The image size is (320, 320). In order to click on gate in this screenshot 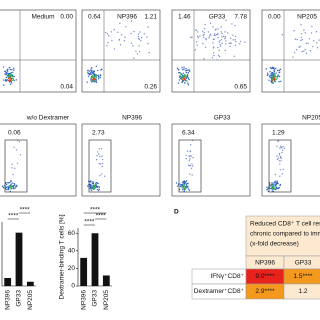, I will do `click(100, 166)`.